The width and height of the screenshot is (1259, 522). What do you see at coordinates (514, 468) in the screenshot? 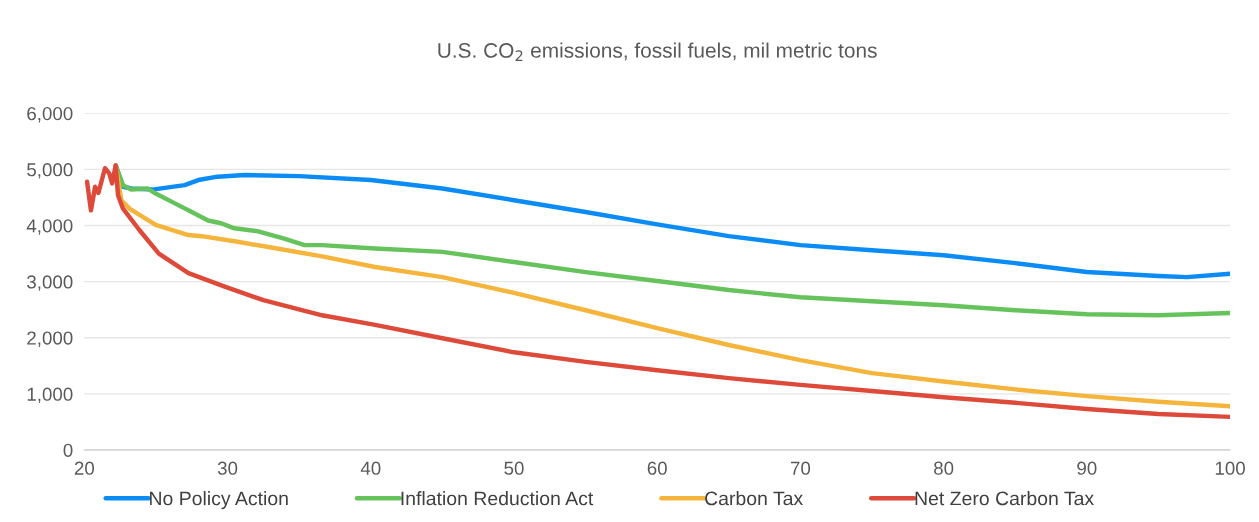
I see `x-tick-label: 50` at bounding box center [514, 468].